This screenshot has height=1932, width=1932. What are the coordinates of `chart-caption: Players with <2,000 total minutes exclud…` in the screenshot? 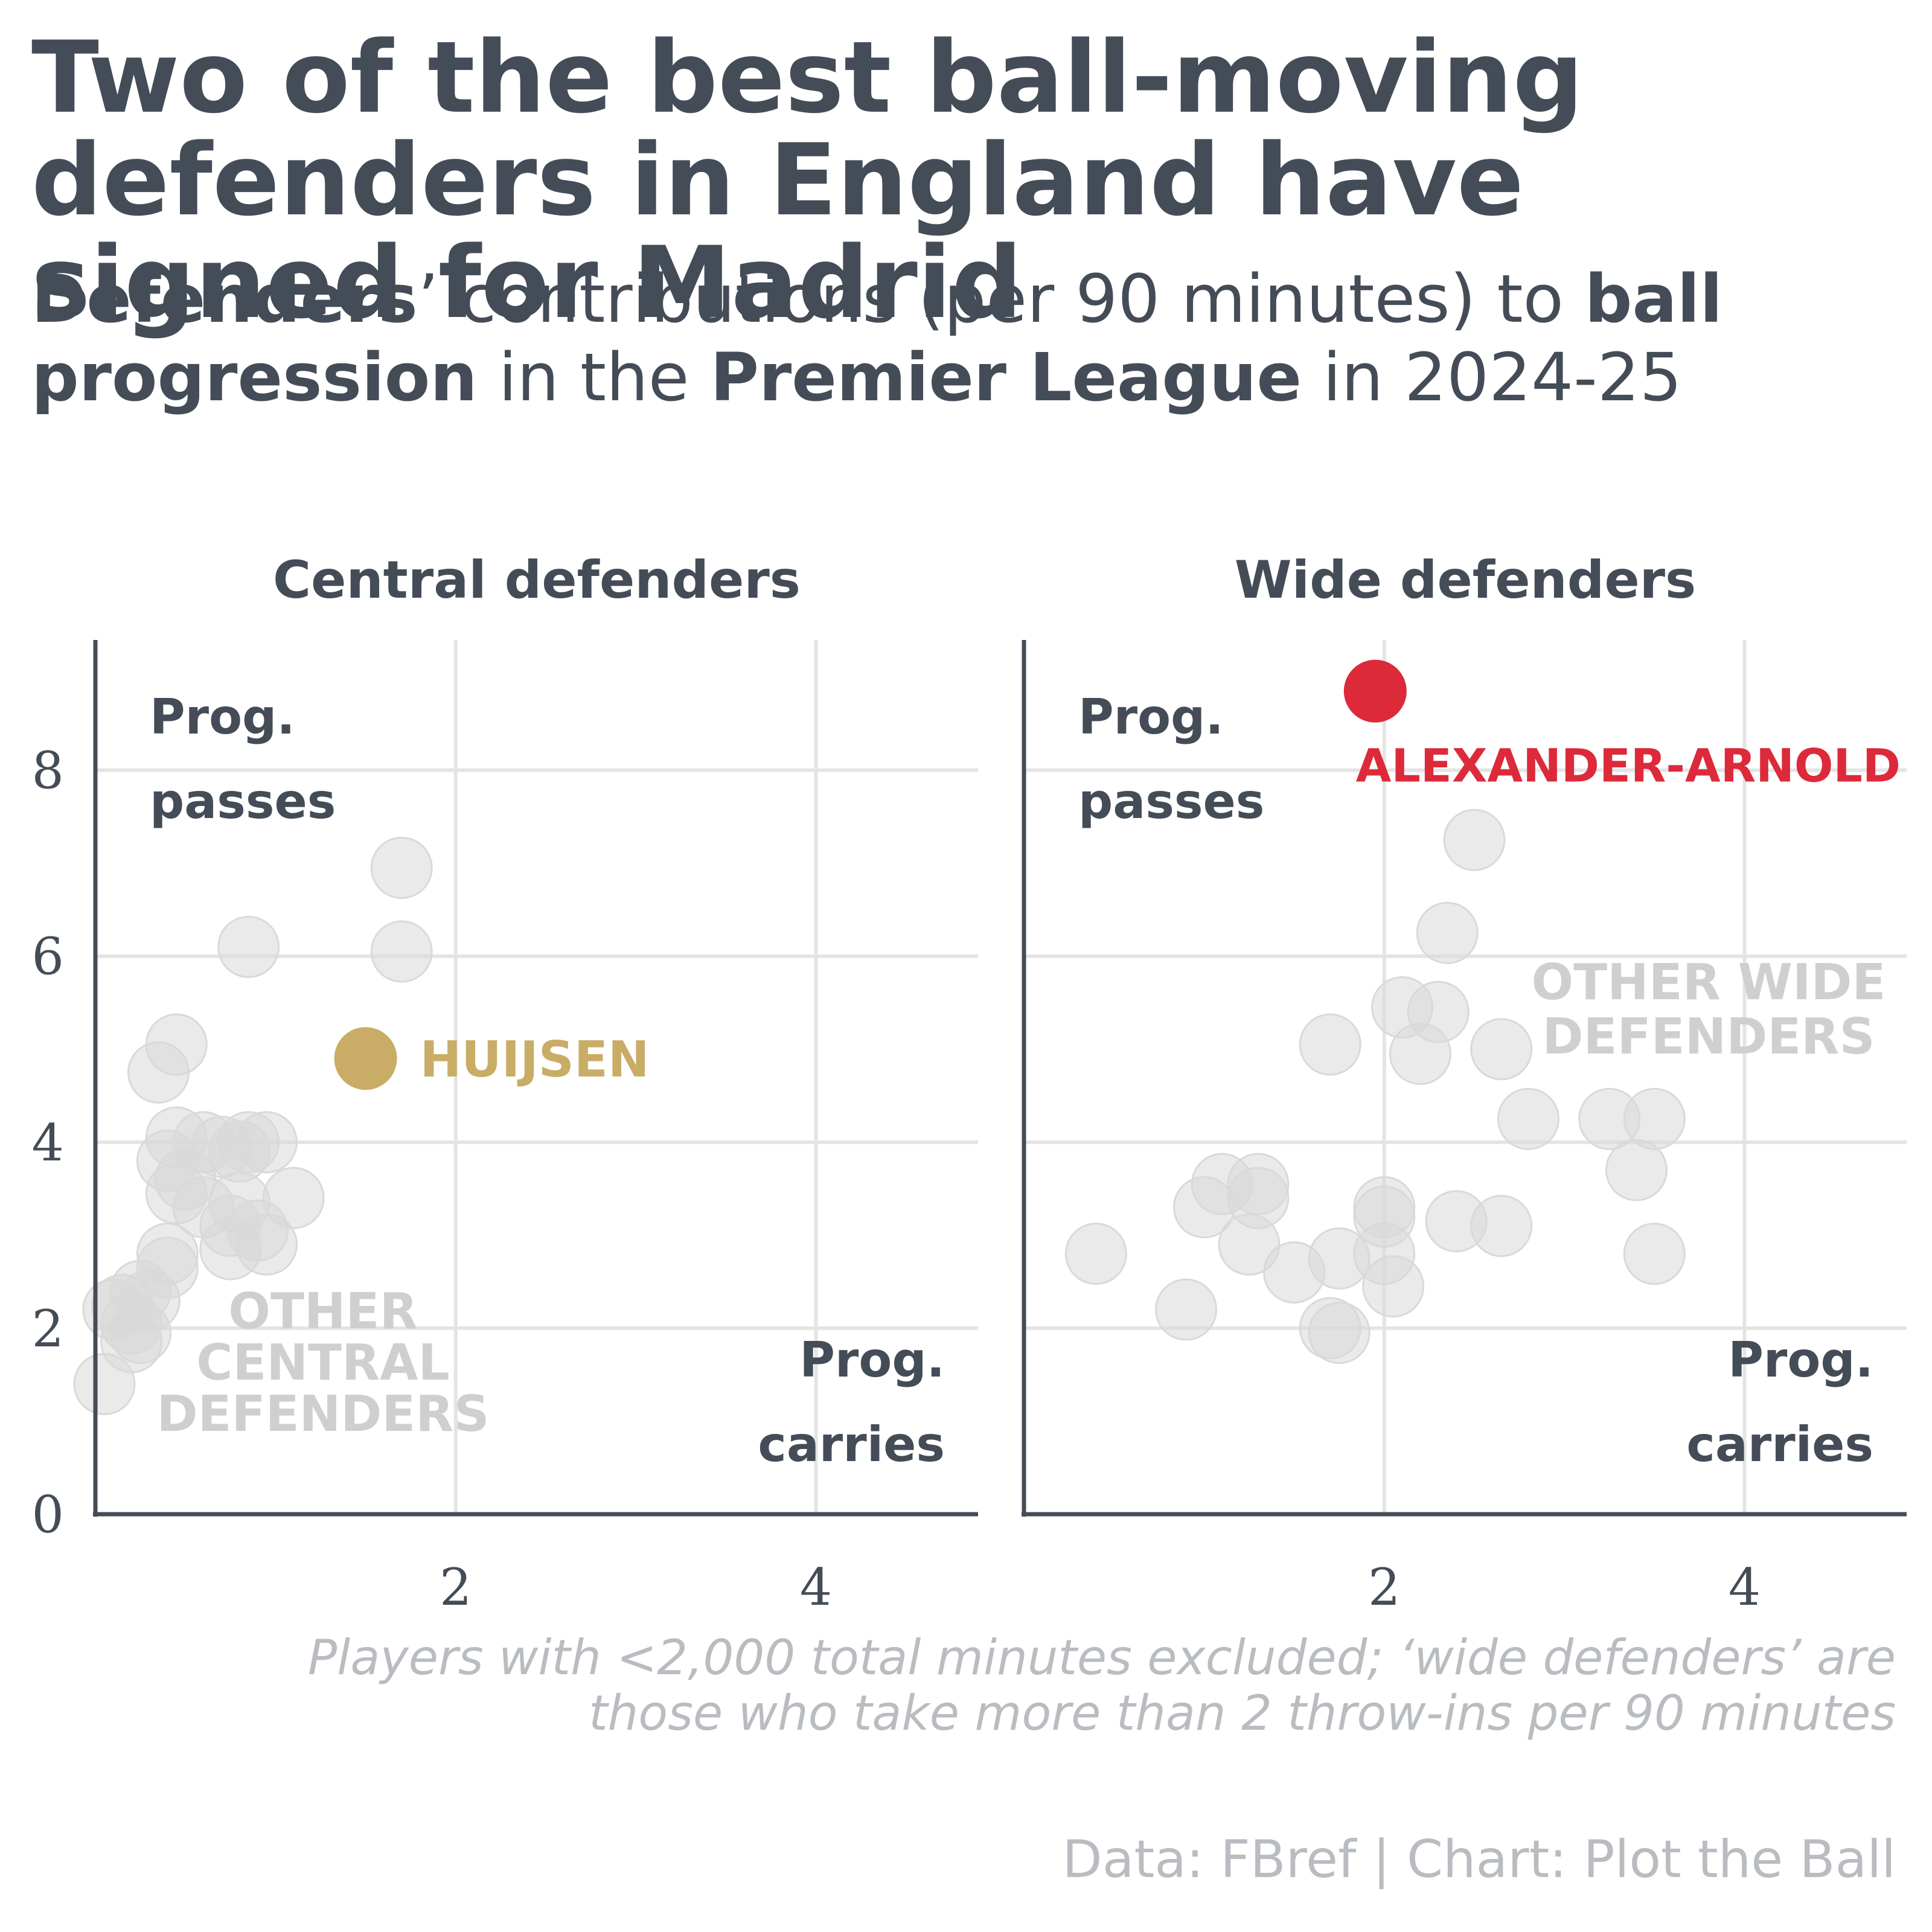 It's located at (991, 1686).